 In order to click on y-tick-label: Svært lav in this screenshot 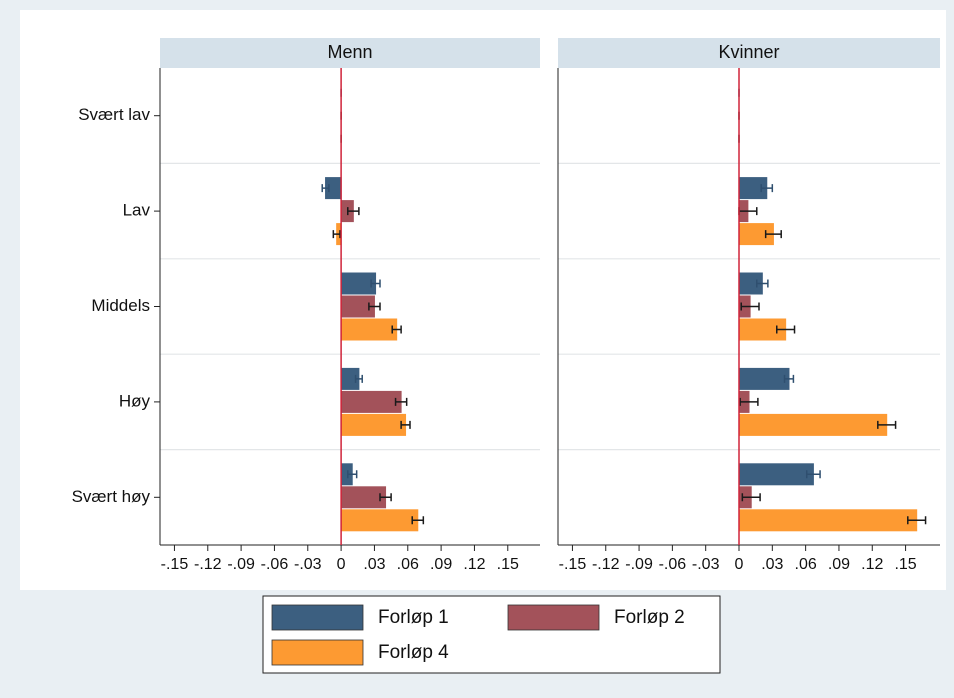, I will do `click(114, 114)`.